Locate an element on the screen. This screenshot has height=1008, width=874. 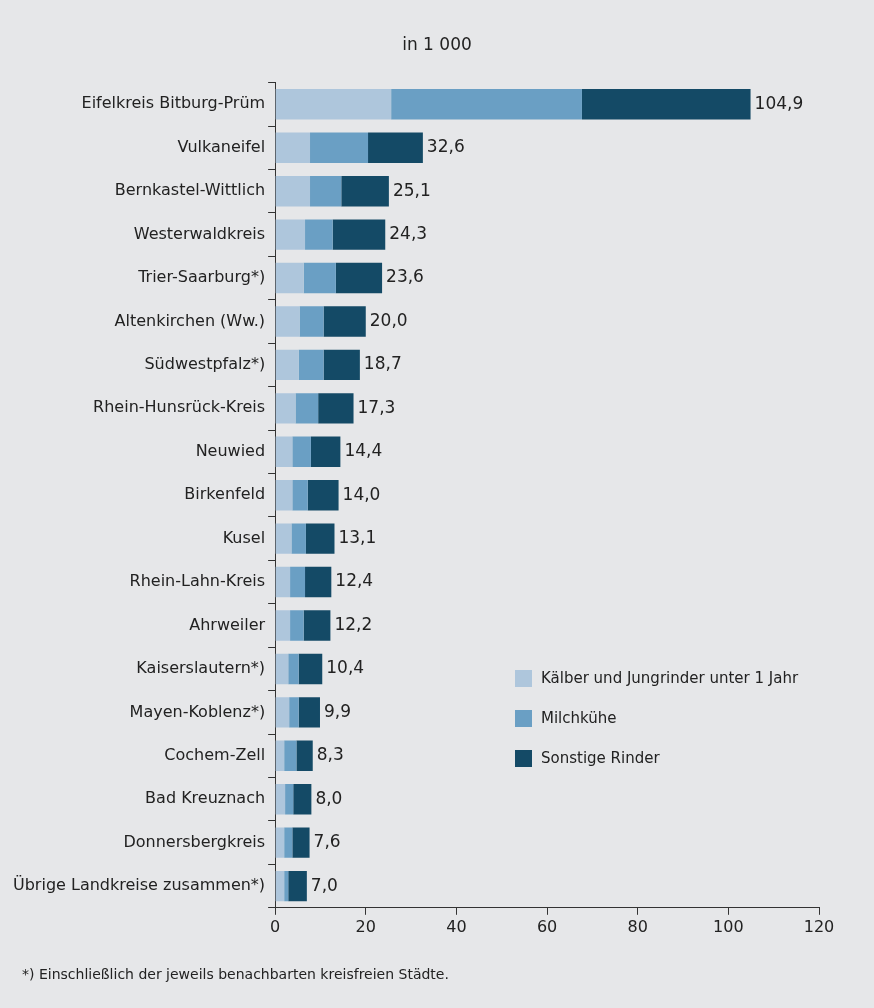
y-tick-label: Vulkaneifel is located at coordinates (221, 146).